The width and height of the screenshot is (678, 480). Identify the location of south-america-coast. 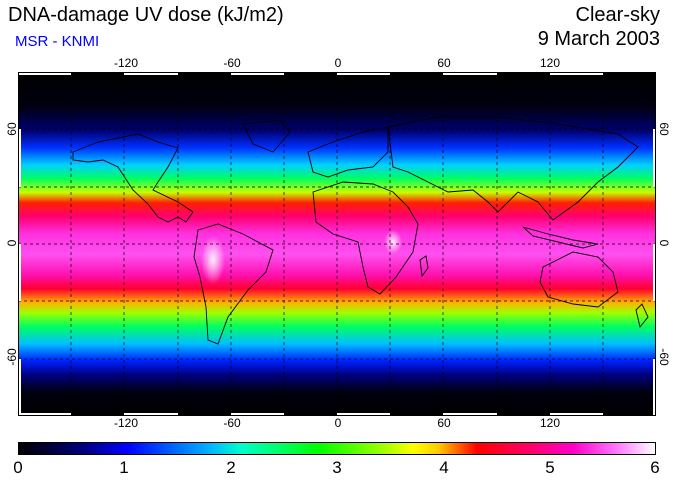
(233, 284).